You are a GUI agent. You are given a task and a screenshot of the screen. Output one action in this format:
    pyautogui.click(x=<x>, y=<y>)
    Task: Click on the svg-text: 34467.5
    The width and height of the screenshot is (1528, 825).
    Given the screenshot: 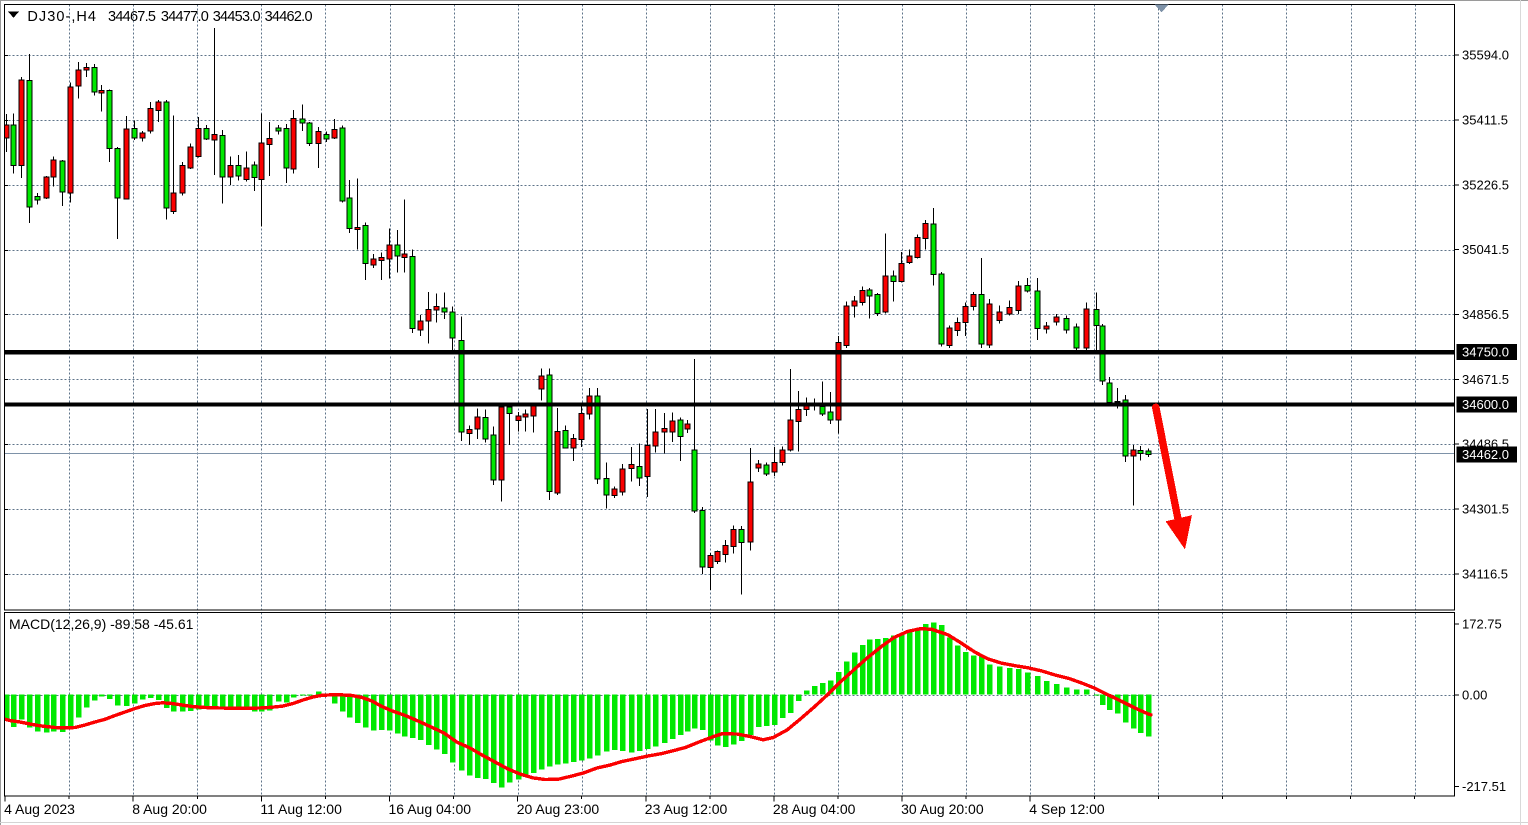 What is the action you would take?
    pyautogui.click(x=132, y=17)
    